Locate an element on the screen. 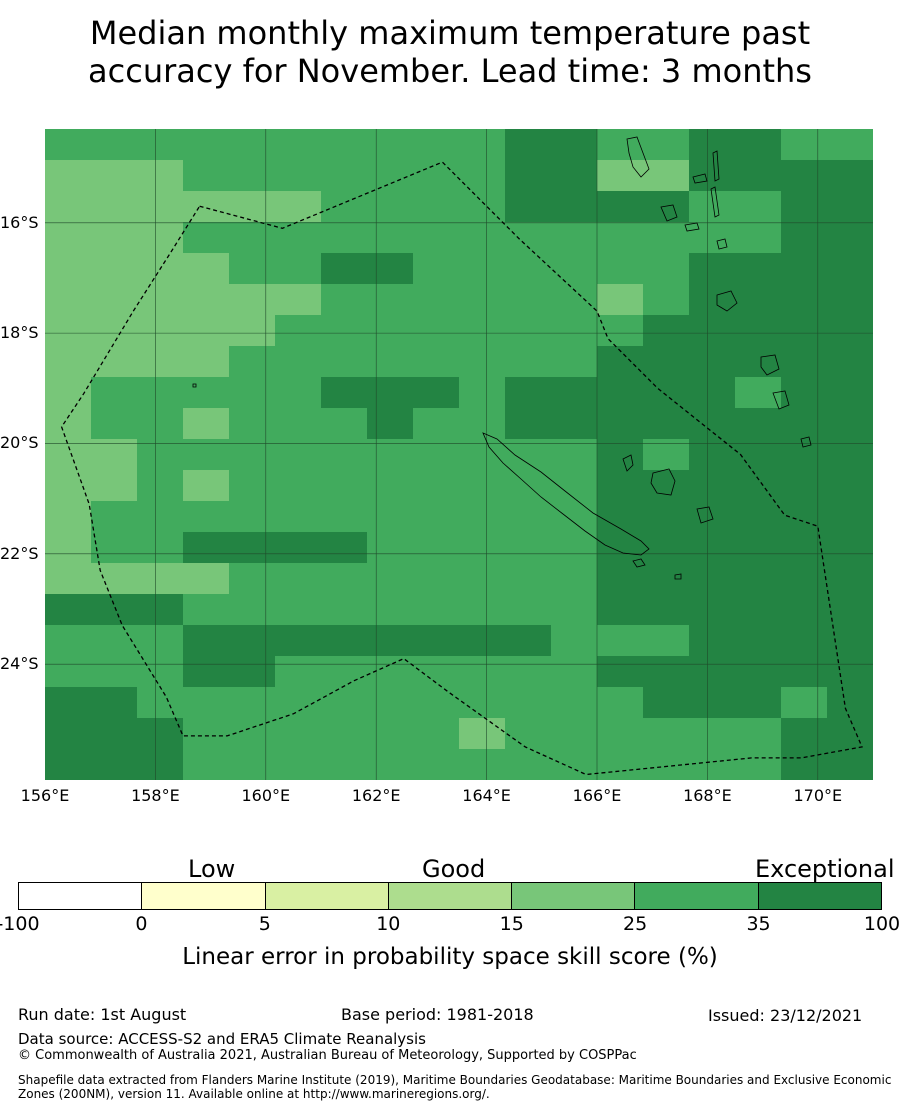 The image size is (900, 1110). longitude-label: 170°E is located at coordinates (818, 795).